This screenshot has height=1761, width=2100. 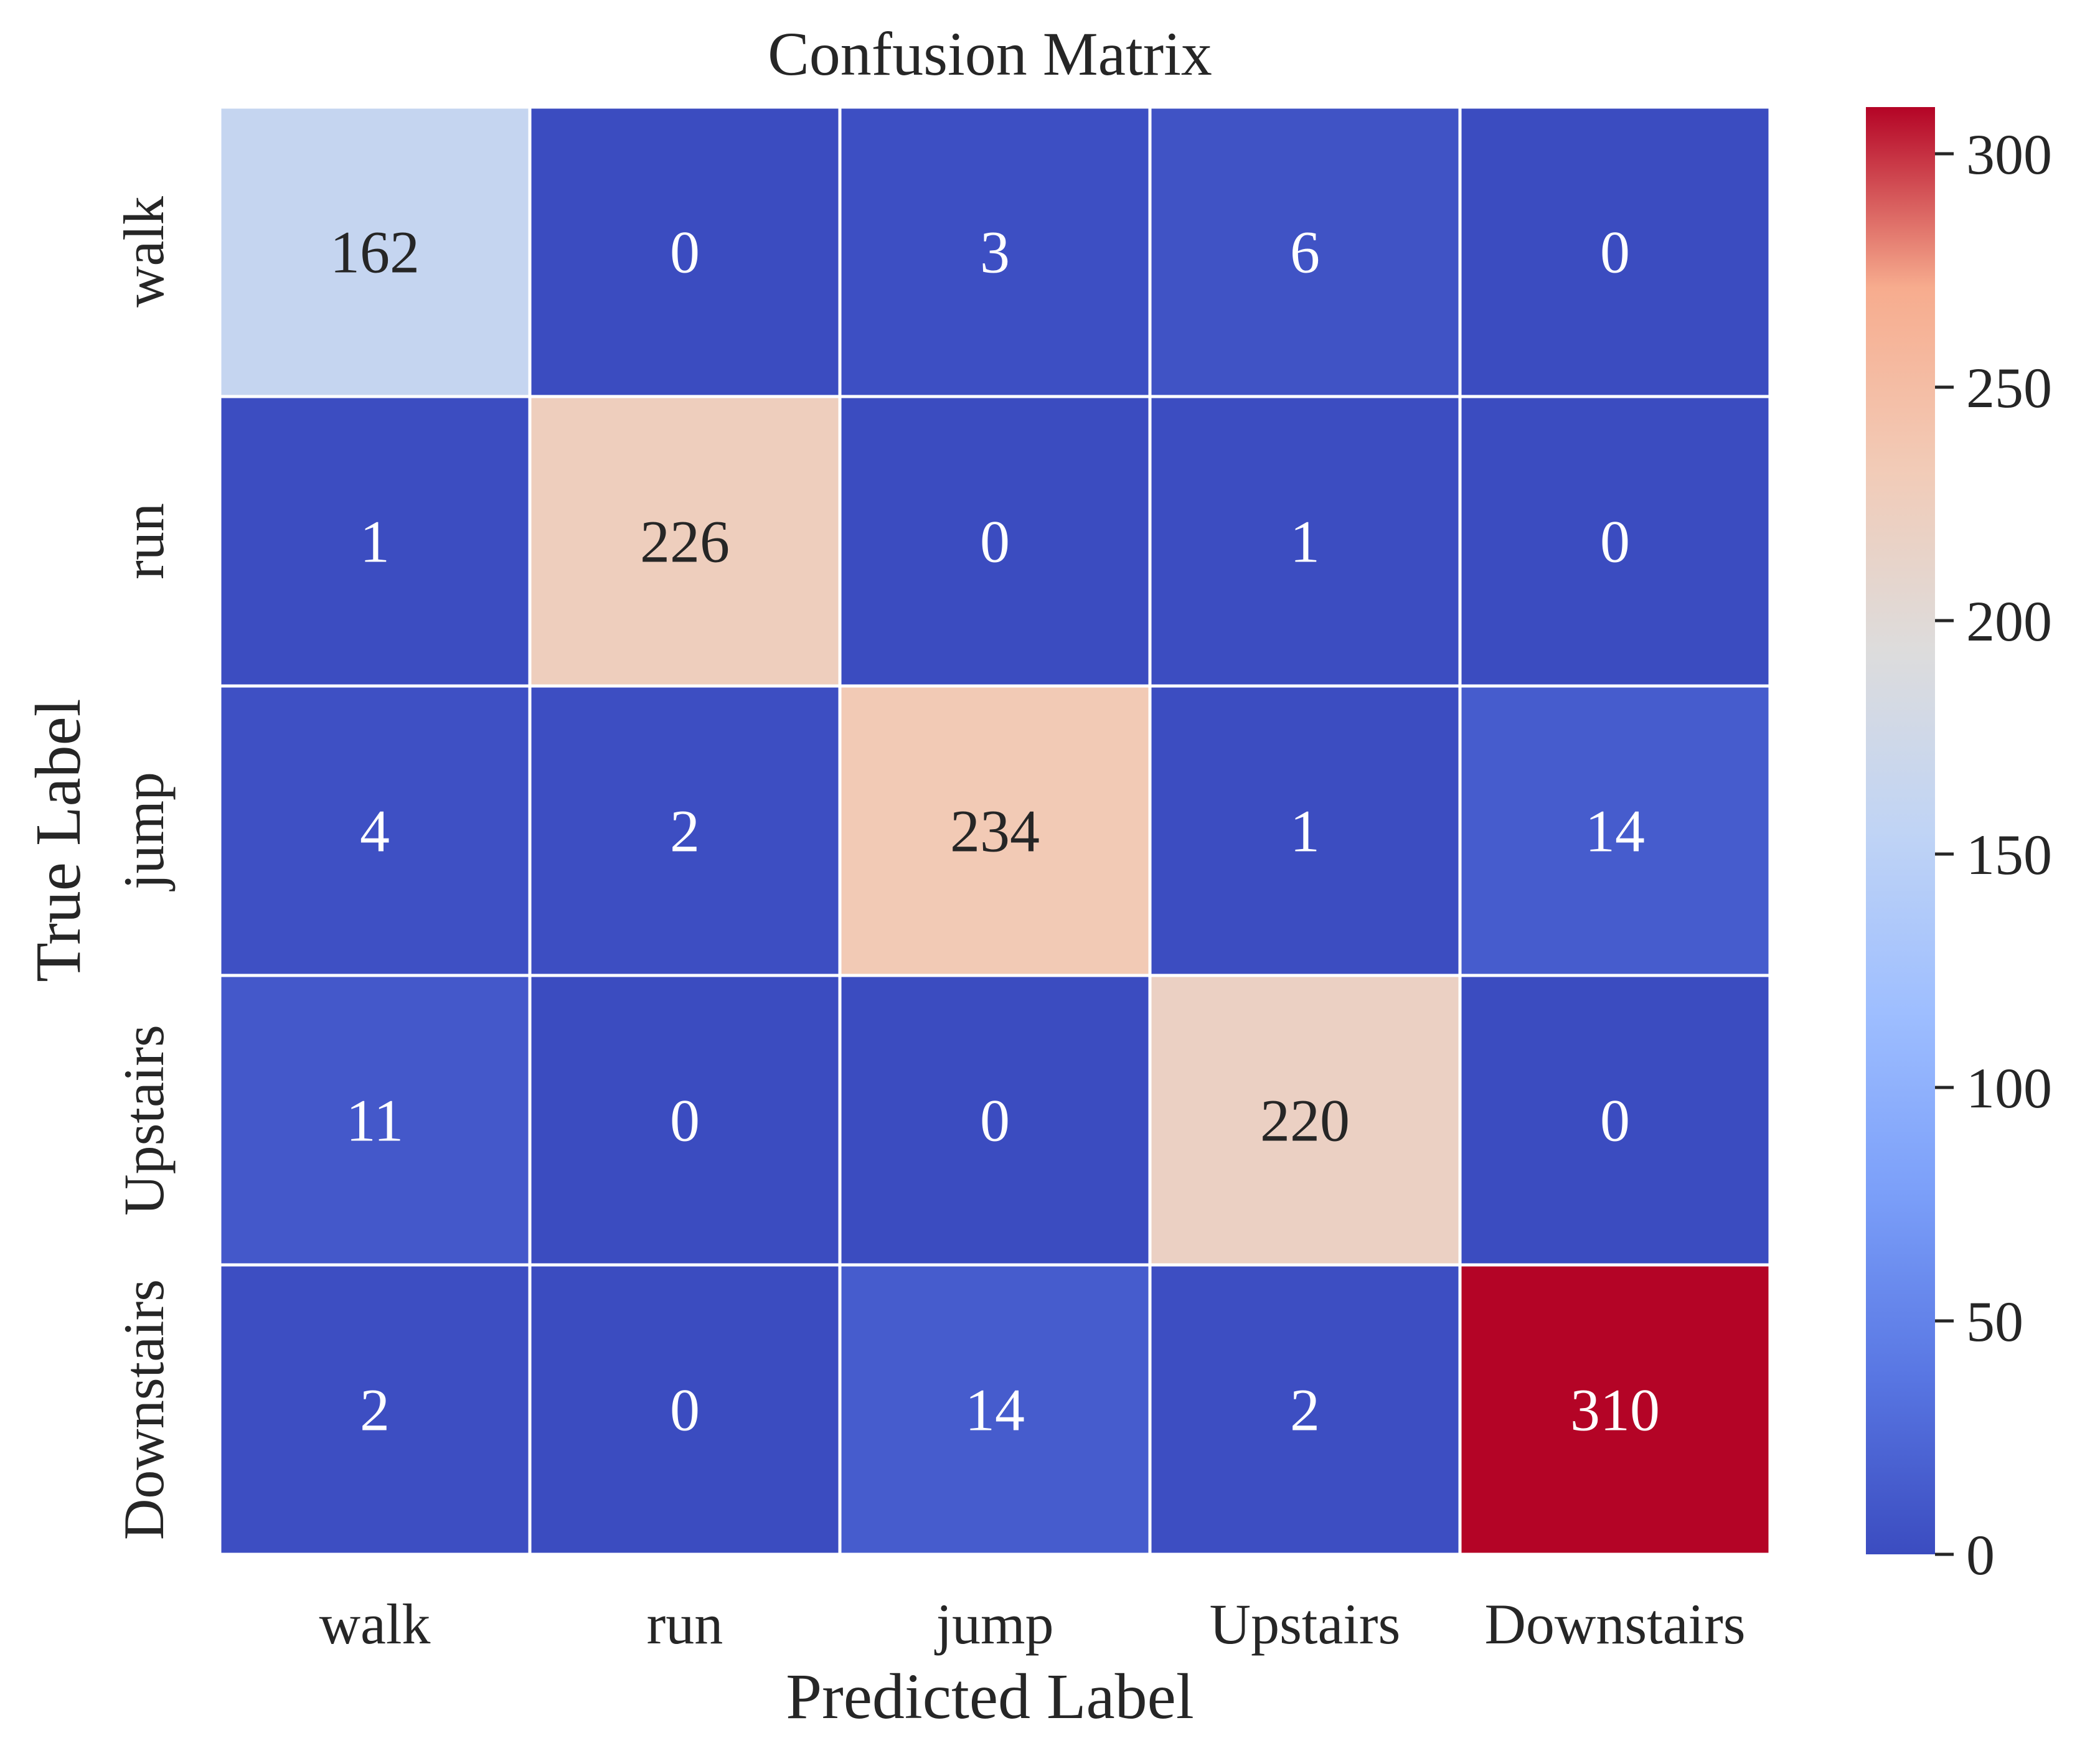 I want to click on cell-value-label-3-0: 11, so click(x=374, y=1120).